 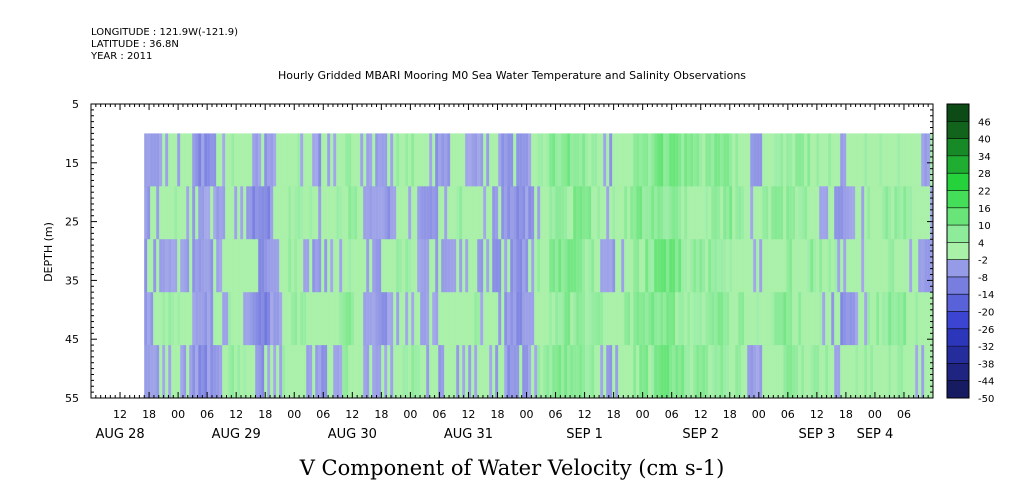 What do you see at coordinates (986, 313) in the screenshot?
I see `colorbar-label: -20` at bounding box center [986, 313].